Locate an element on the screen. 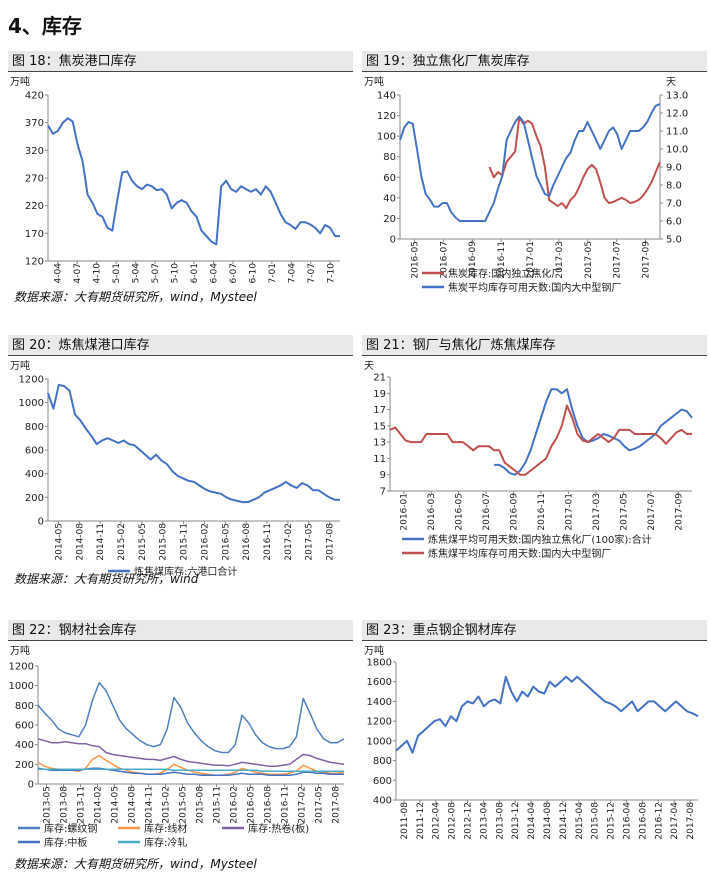 This screenshot has height=878, width=710. chart-title: 图 21：钢厂与焦化厂炼焦煤库存 is located at coordinates (534, 345).